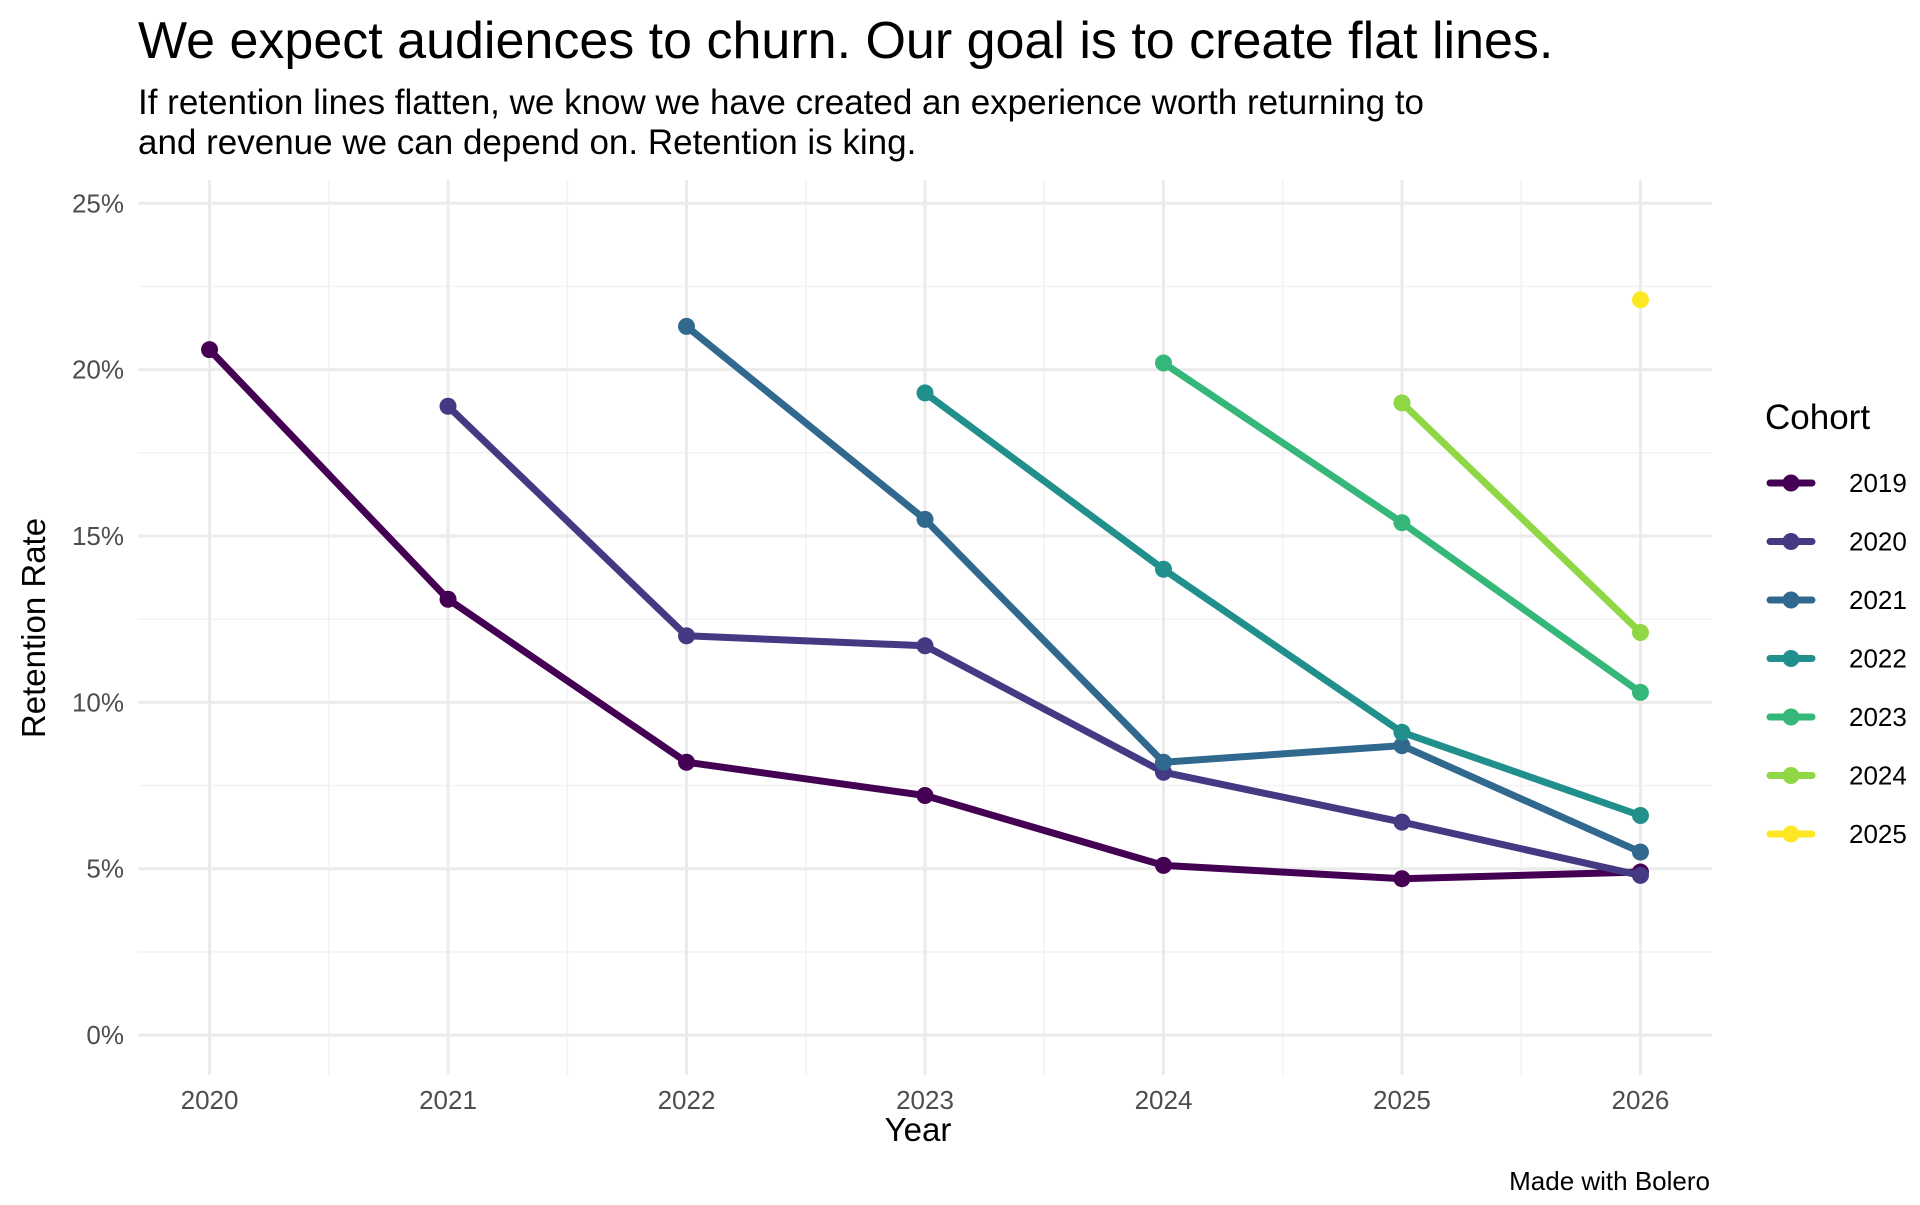 The width and height of the screenshot is (1920, 1205). I want to click on series-cohort-2022, so click(1282, 604).